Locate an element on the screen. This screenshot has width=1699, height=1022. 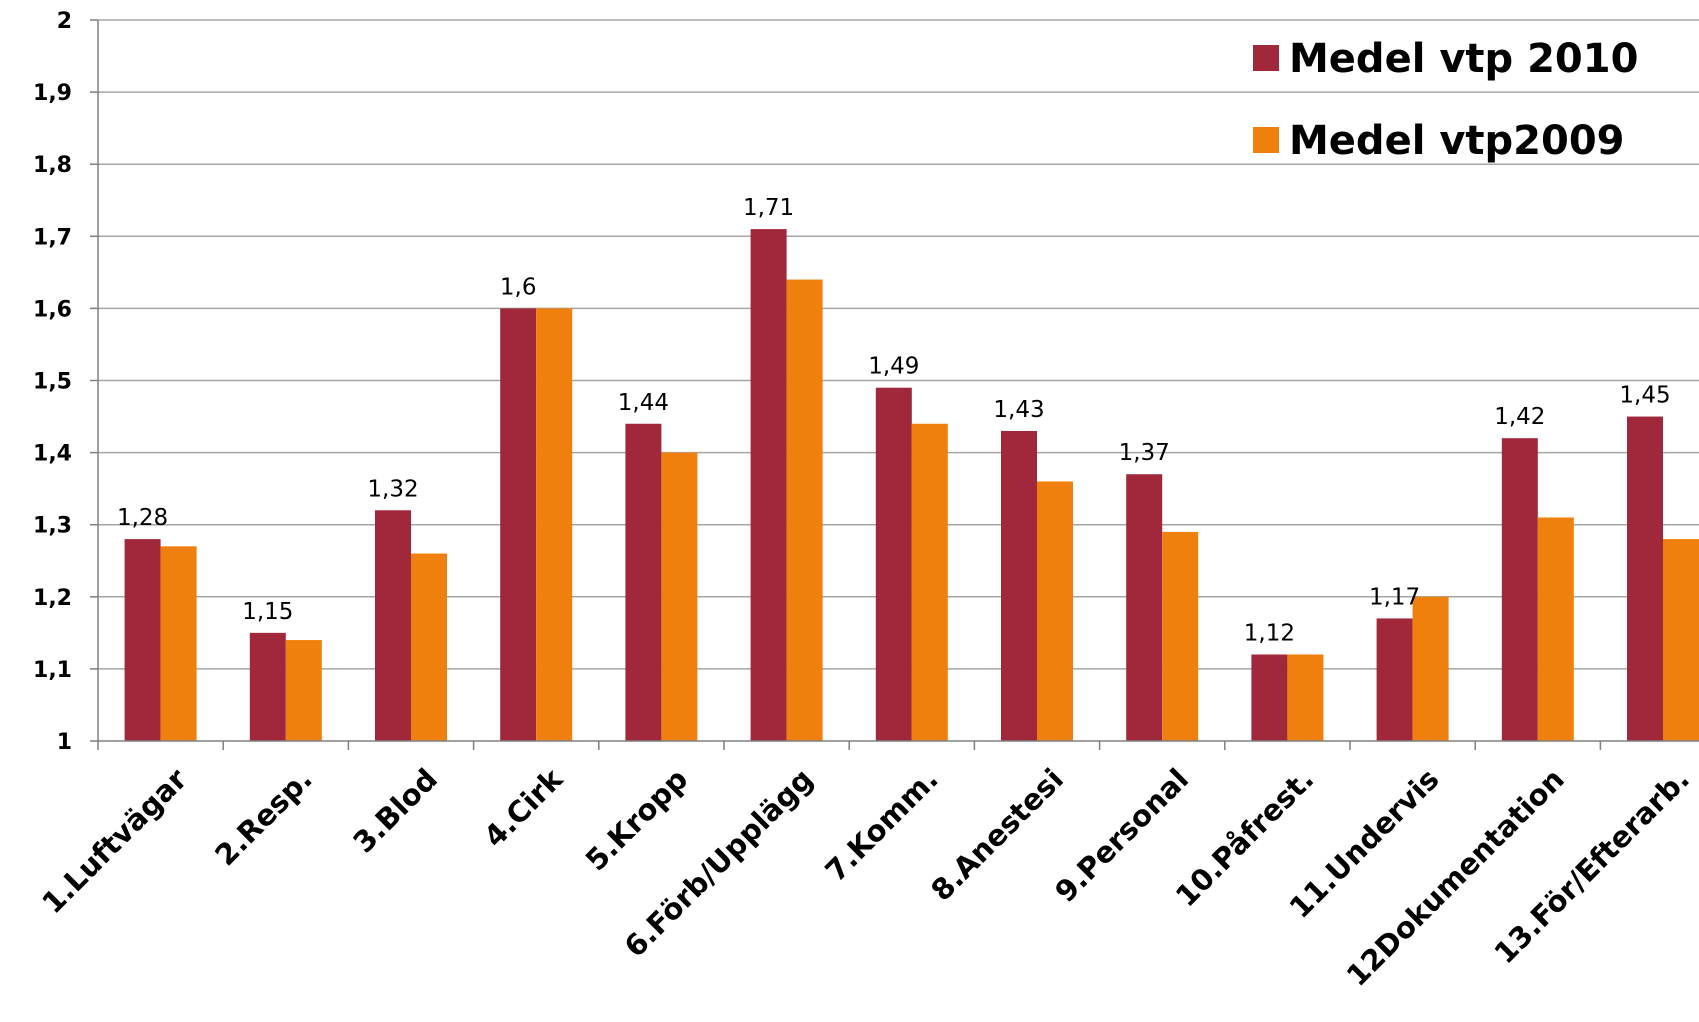
data-label: 1,43 is located at coordinates (1018, 410).